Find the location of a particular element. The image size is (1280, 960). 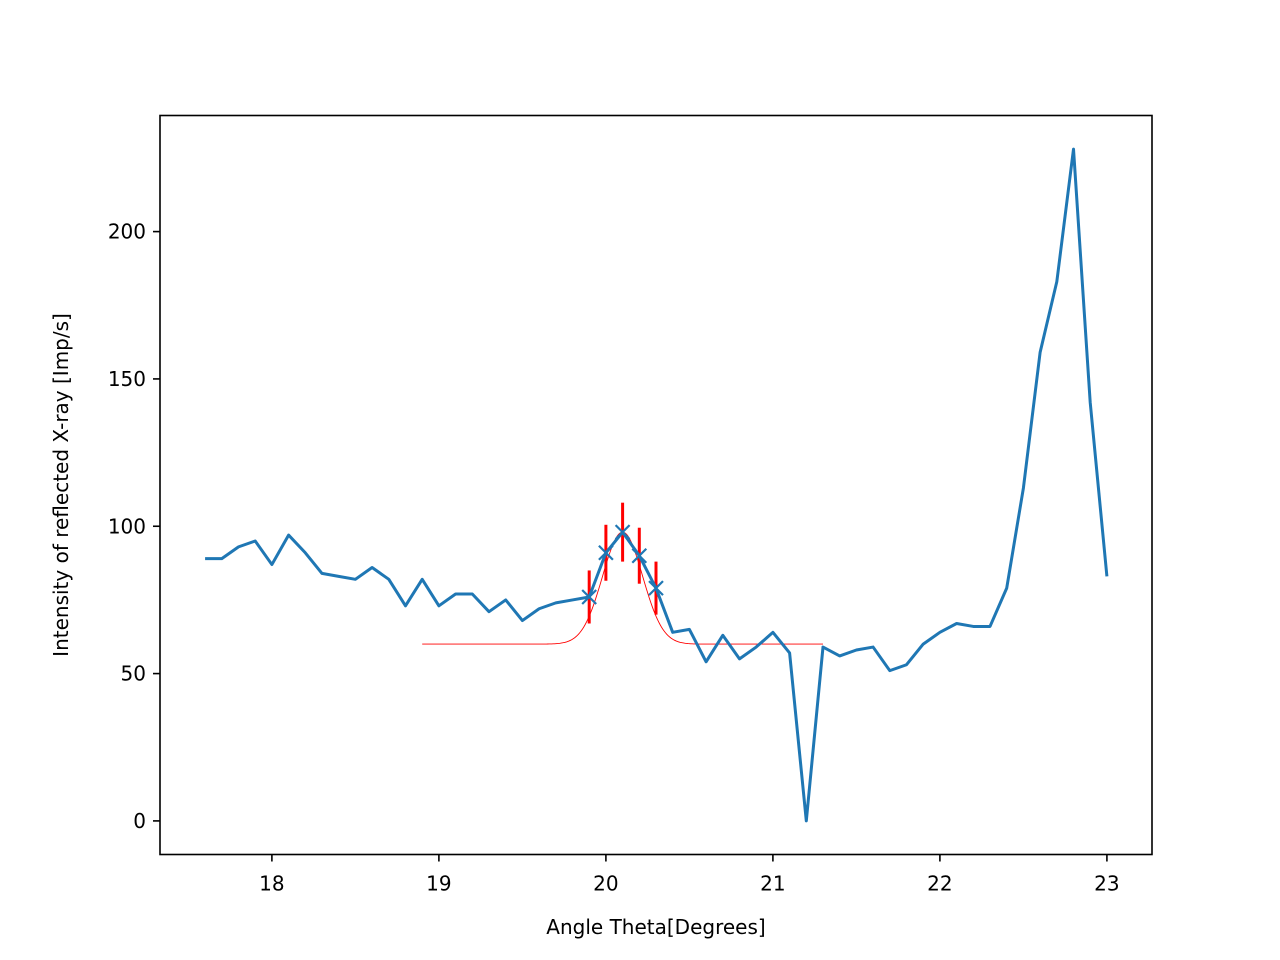

x-tick-label: 20 is located at coordinates (605, 884).